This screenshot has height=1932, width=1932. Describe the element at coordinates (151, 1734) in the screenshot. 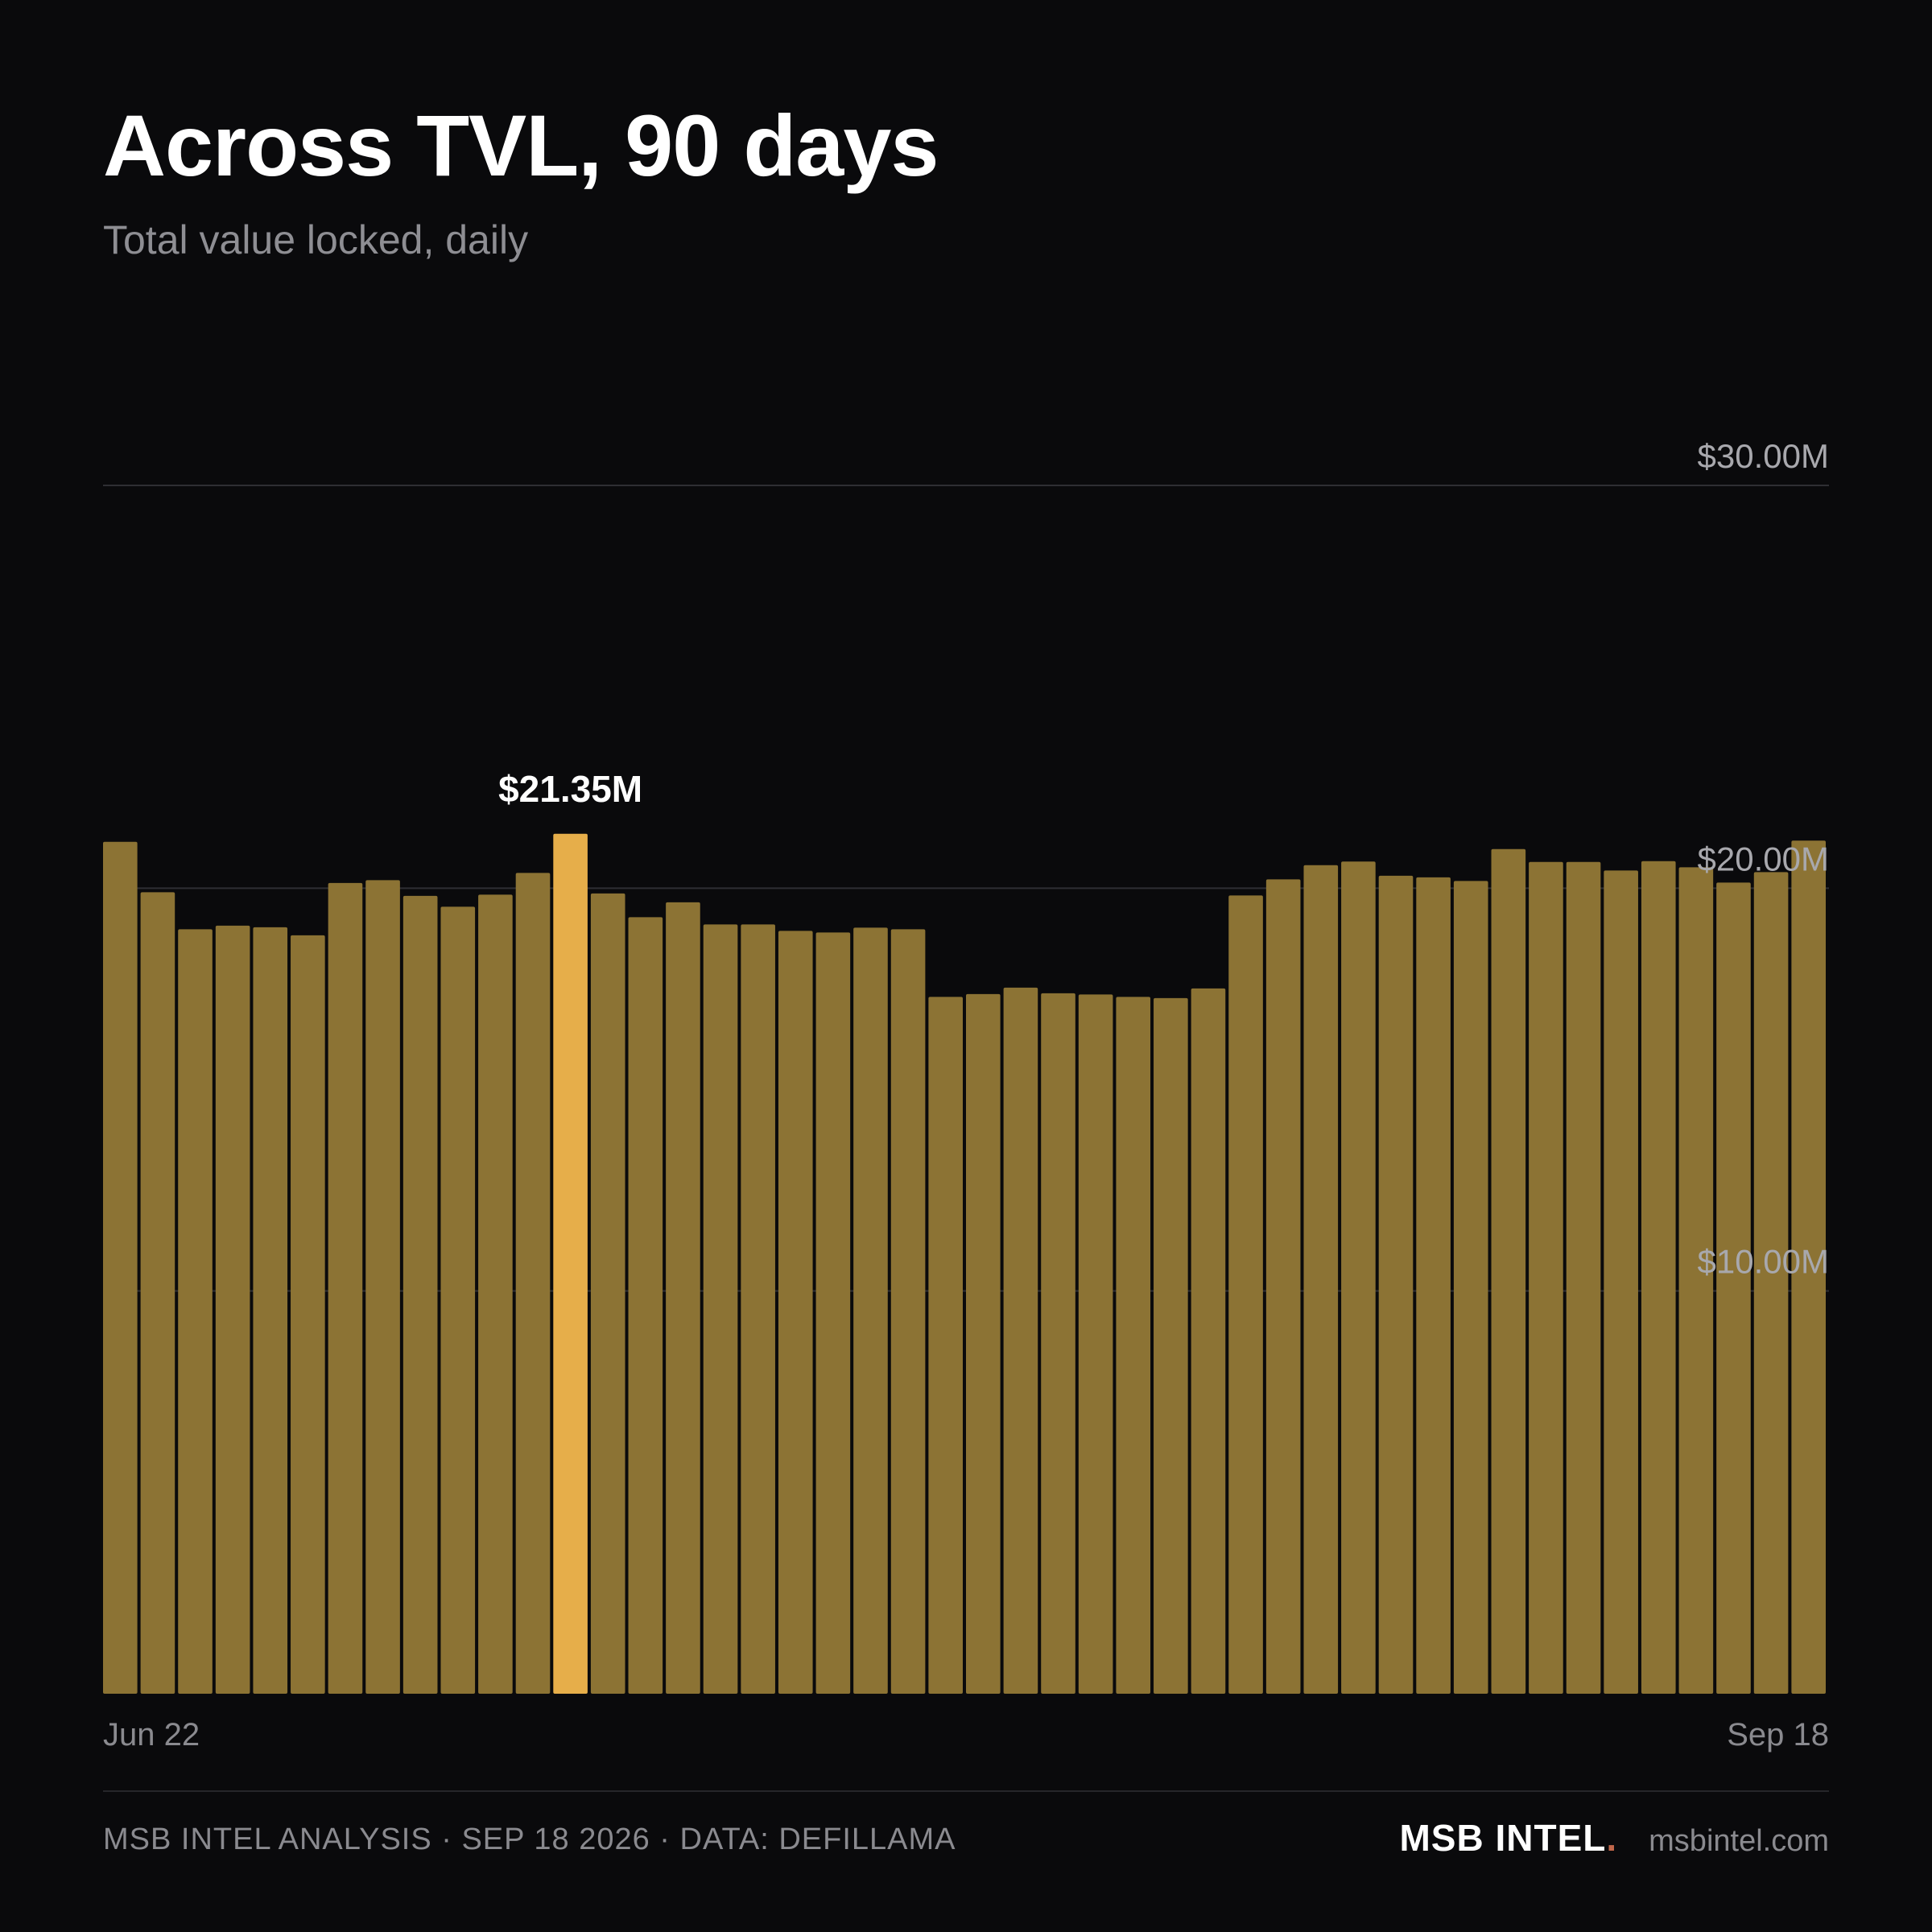

I see `x-start-label: Jun 22` at that location.